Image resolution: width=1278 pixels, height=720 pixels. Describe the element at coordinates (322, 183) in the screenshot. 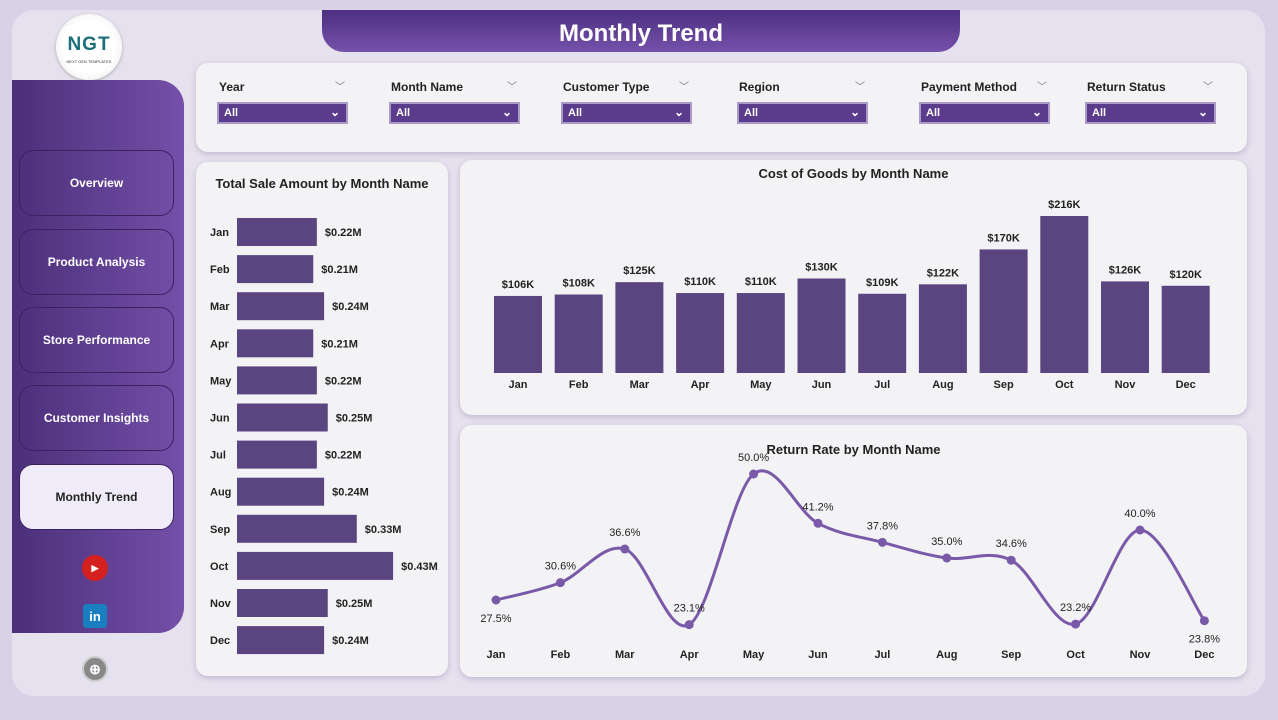

I see `chart-title: Total Sale Amount by Month Name` at that location.